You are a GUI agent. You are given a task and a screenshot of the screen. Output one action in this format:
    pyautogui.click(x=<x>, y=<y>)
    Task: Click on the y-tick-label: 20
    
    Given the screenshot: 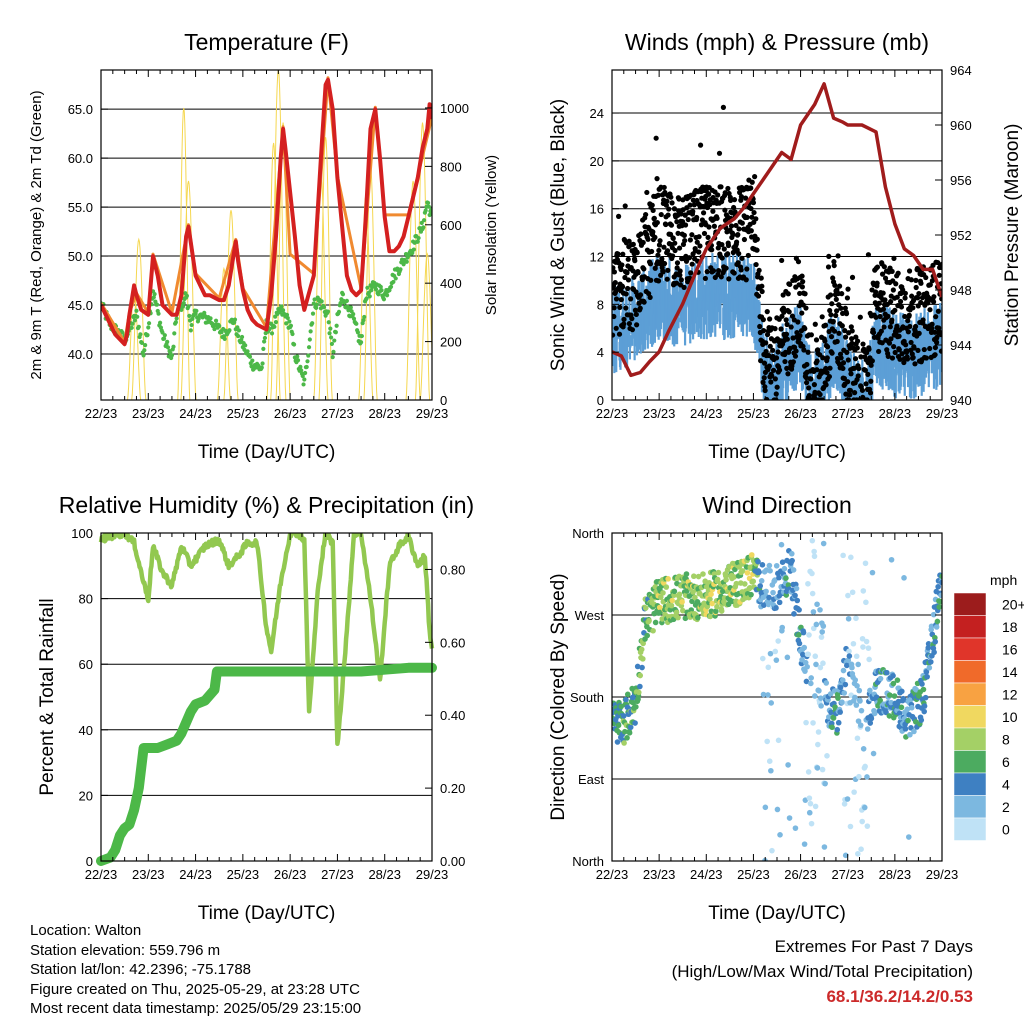 What is the action you would take?
    pyautogui.click(x=597, y=161)
    